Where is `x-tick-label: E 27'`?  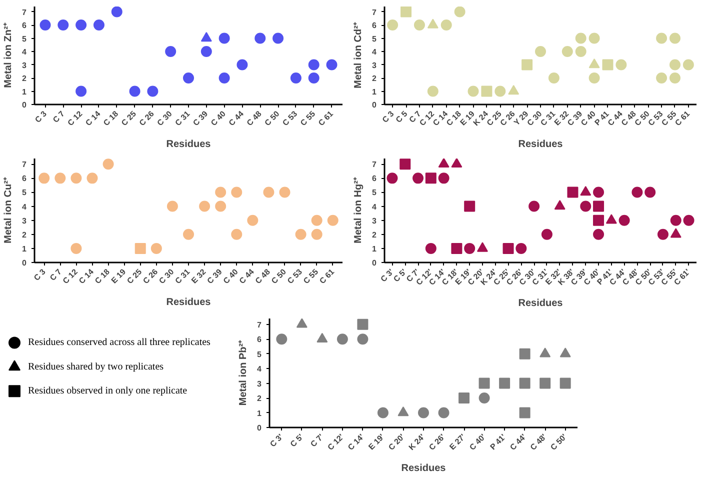 x-tick-label: E 27' is located at coordinates (458, 442).